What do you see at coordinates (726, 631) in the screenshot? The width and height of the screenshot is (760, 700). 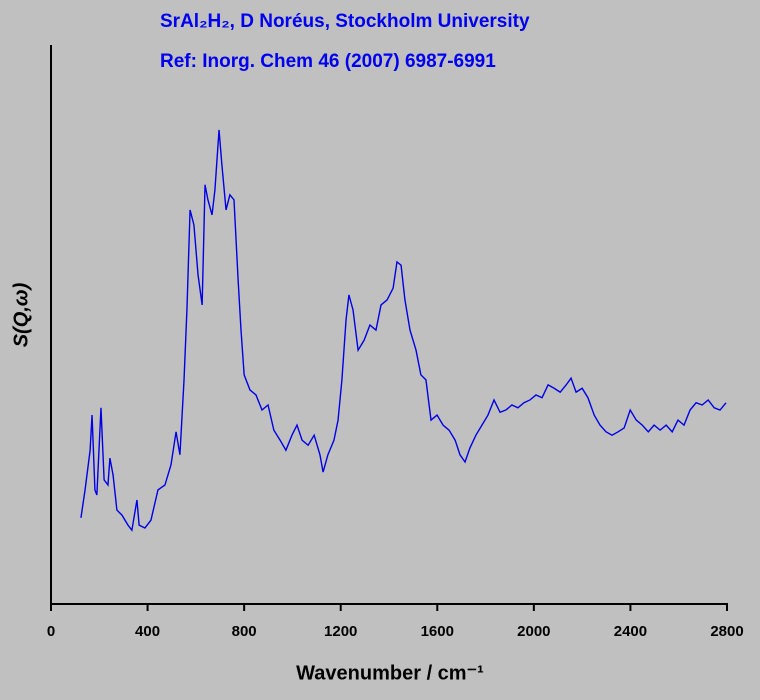 I see `x-tick-label: 2800` at bounding box center [726, 631].